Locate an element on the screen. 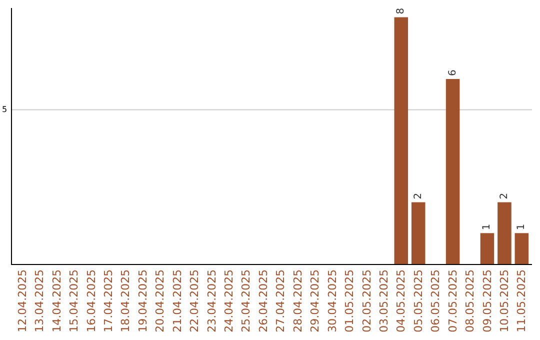 This screenshot has height=340, width=540. ref-line-label: 5 is located at coordinates (5, 109).